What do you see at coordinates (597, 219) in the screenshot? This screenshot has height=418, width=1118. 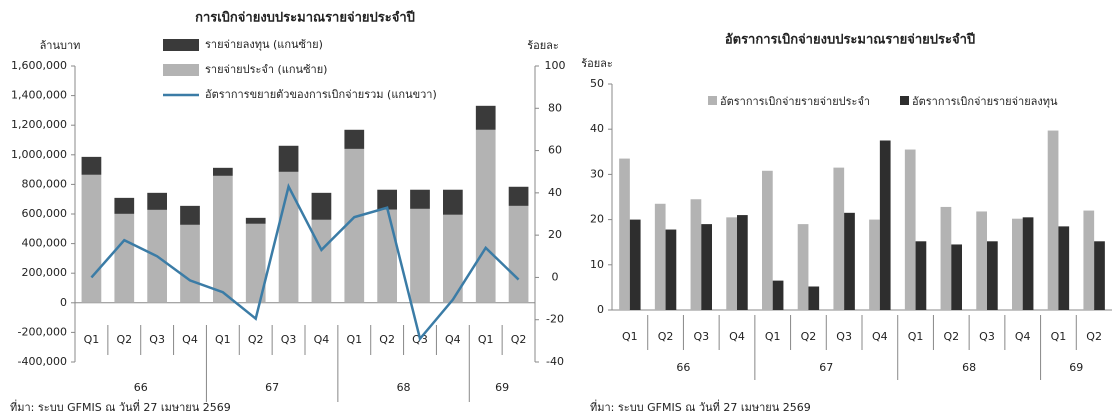 I see `y-tick-label: 20` at bounding box center [597, 219].